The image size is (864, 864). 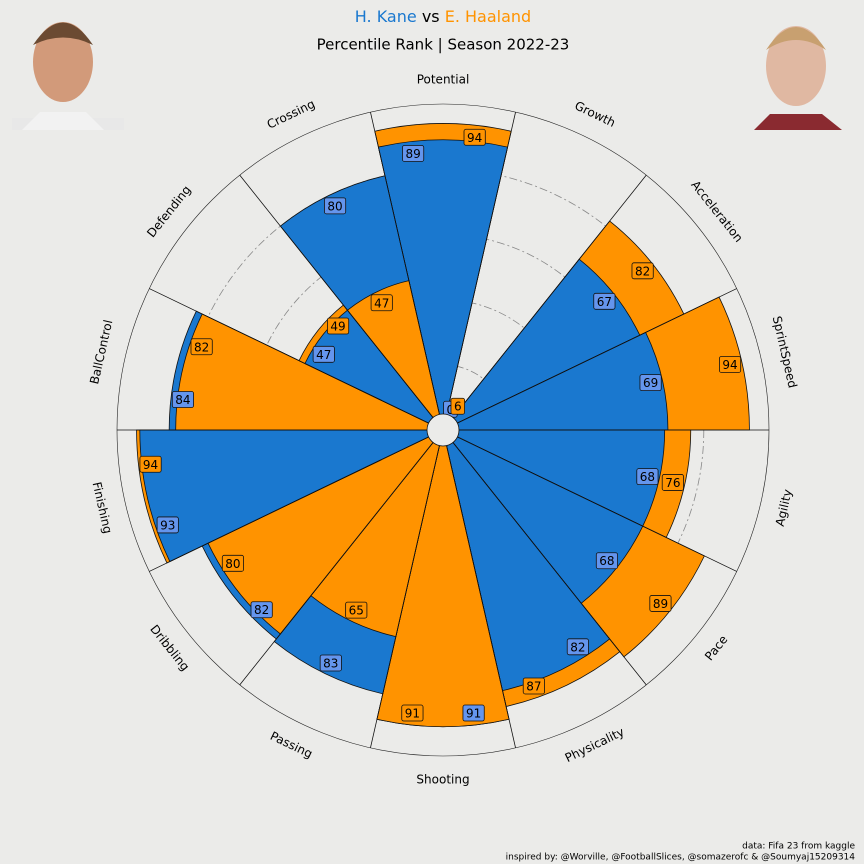 What do you see at coordinates (68, 76) in the screenshot?
I see `player-photo-left` at bounding box center [68, 76].